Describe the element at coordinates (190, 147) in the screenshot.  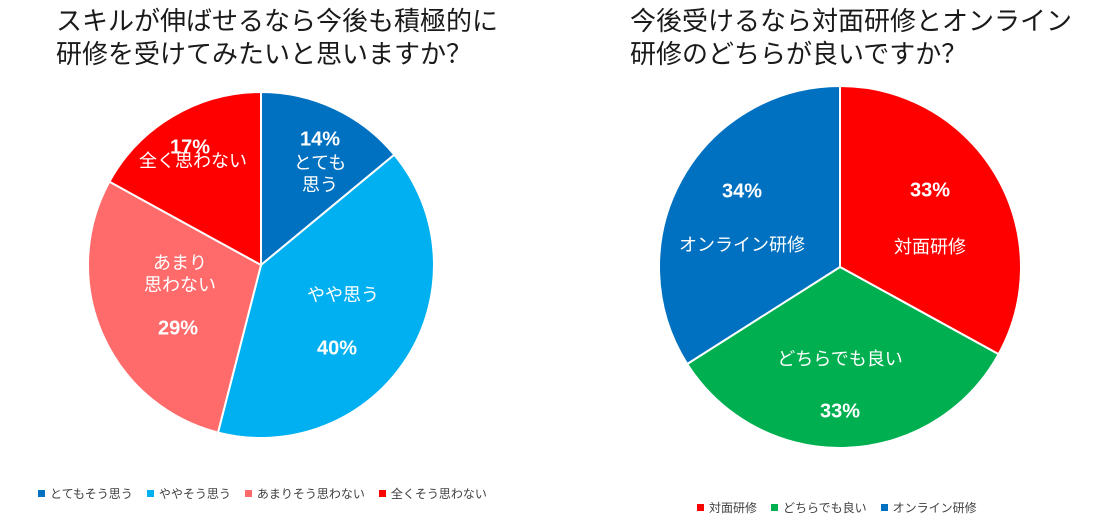
I see `slice-percentage: 17%` at that location.